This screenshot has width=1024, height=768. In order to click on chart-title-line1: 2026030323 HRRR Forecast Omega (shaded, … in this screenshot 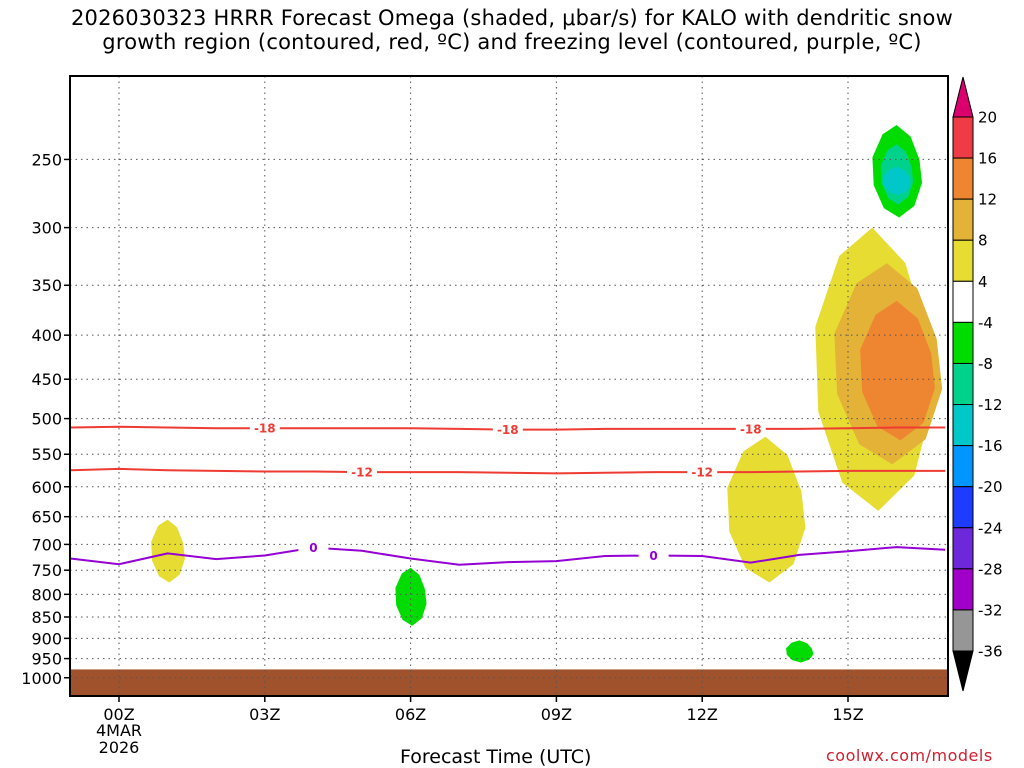, I will do `click(512, 18)`.